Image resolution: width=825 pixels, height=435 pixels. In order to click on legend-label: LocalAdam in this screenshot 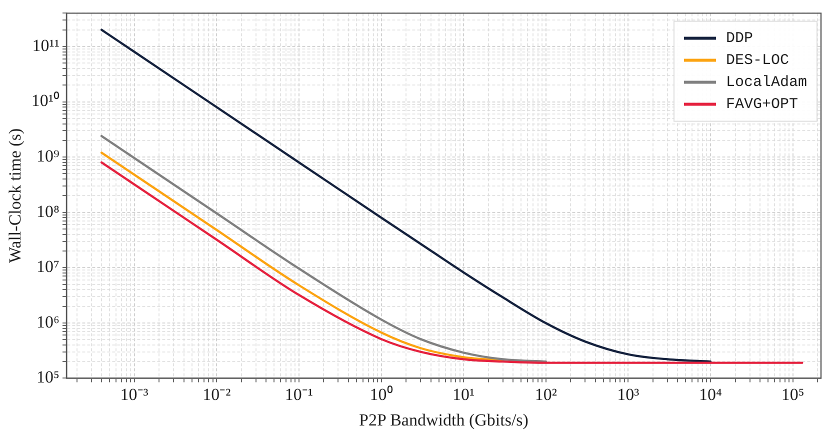, I will do `click(766, 83)`.